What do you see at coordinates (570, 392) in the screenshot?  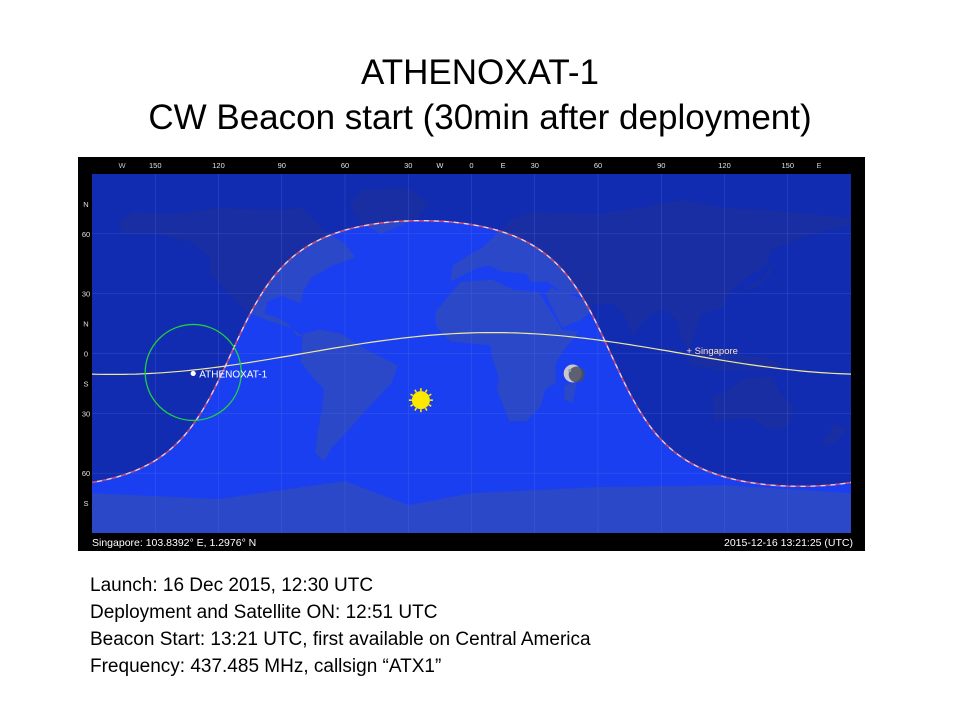 I see `land-madagascar` at bounding box center [570, 392].